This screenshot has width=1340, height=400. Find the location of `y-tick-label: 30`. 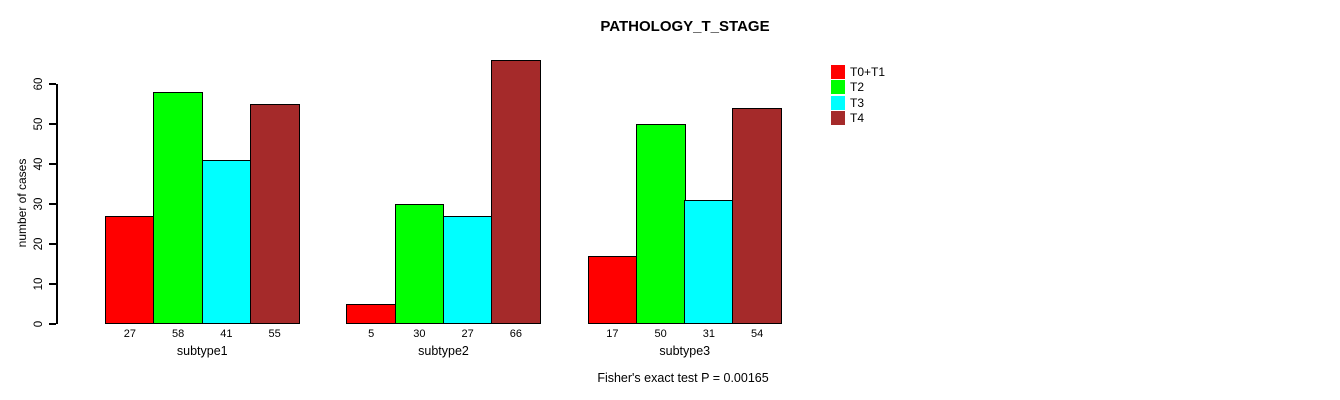

y-tick-label: 30 is located at coordinates (39, 204).